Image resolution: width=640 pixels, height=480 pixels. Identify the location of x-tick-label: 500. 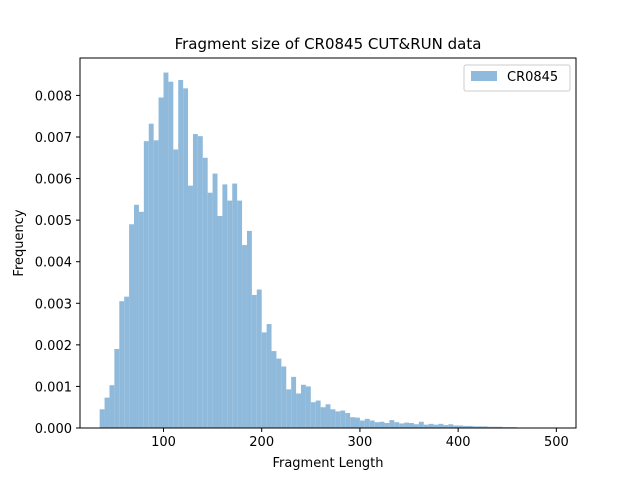
(556, 442).